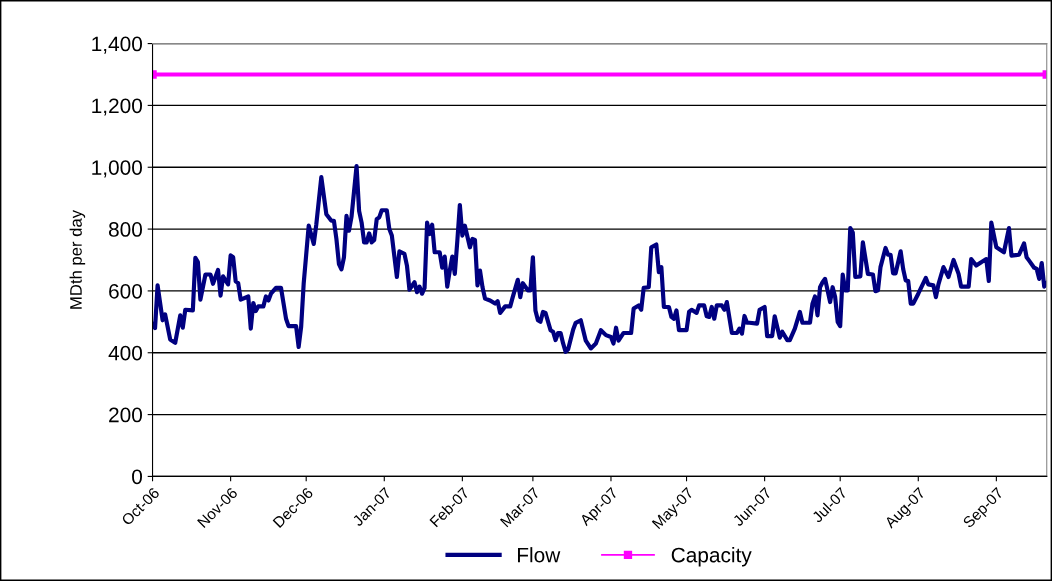 This screenshot has height=581, width=1052. Describe the element at coordinates (126, 291) in the screenshot. I see `y-tick-label: 600` at that location.